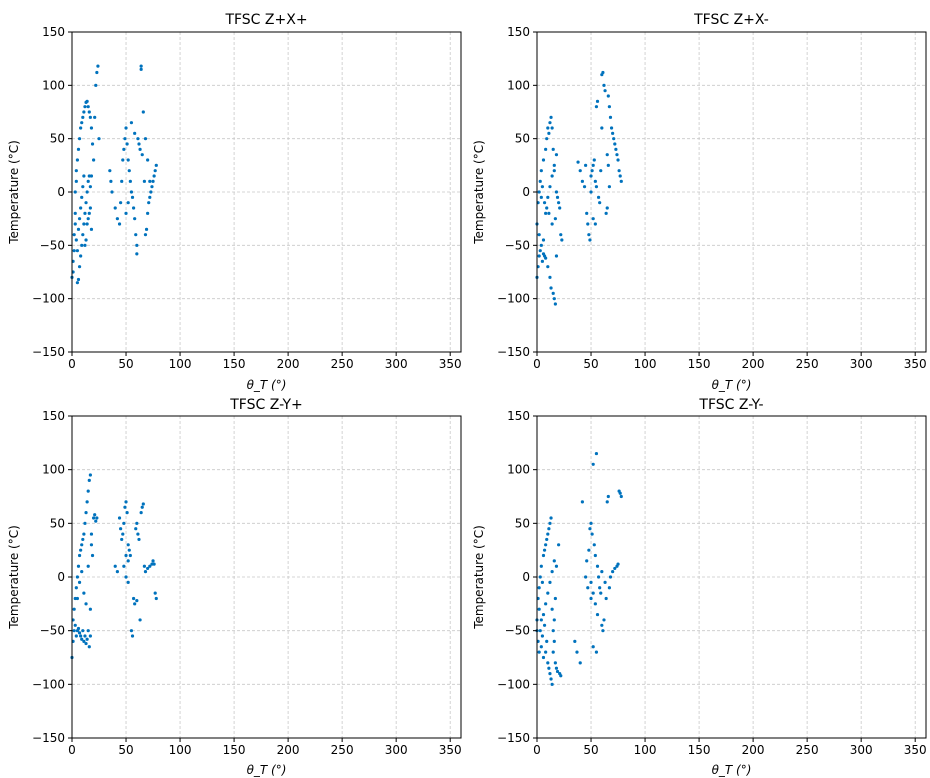  What do you see at coordinates (479, 192) in the screenshot?
I see `y-axis-label: Temperature (°C)` at bounding box center [479, 192].